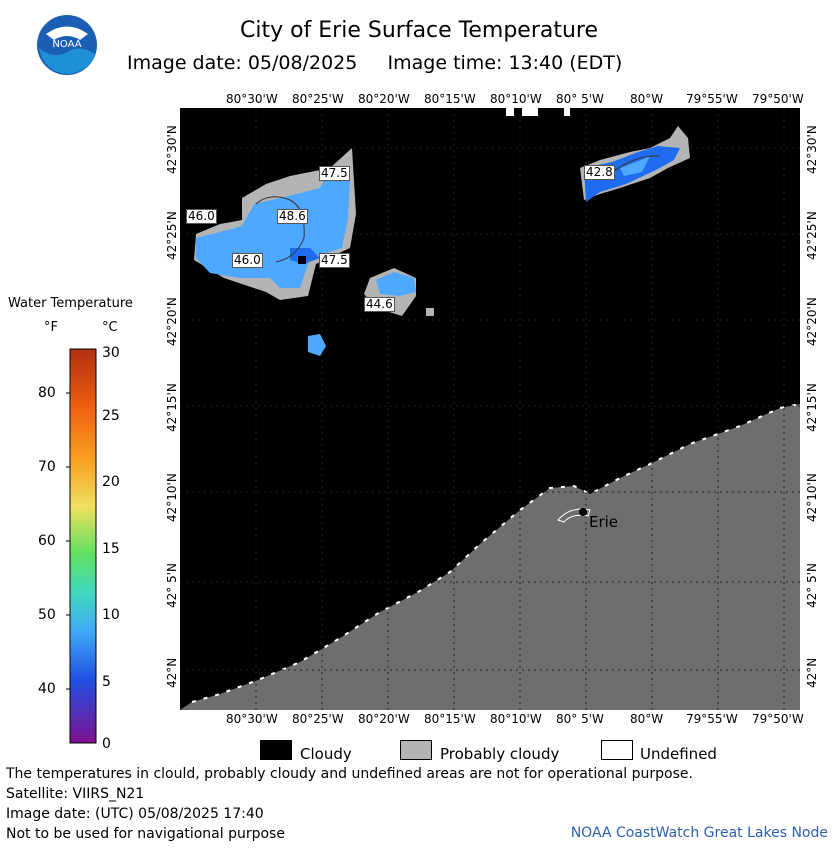 The image size is (838, 850). Describe the element at coordinates (384, 99) in the screenshot. I see `lon-label-top: 80°20'W` at that location.